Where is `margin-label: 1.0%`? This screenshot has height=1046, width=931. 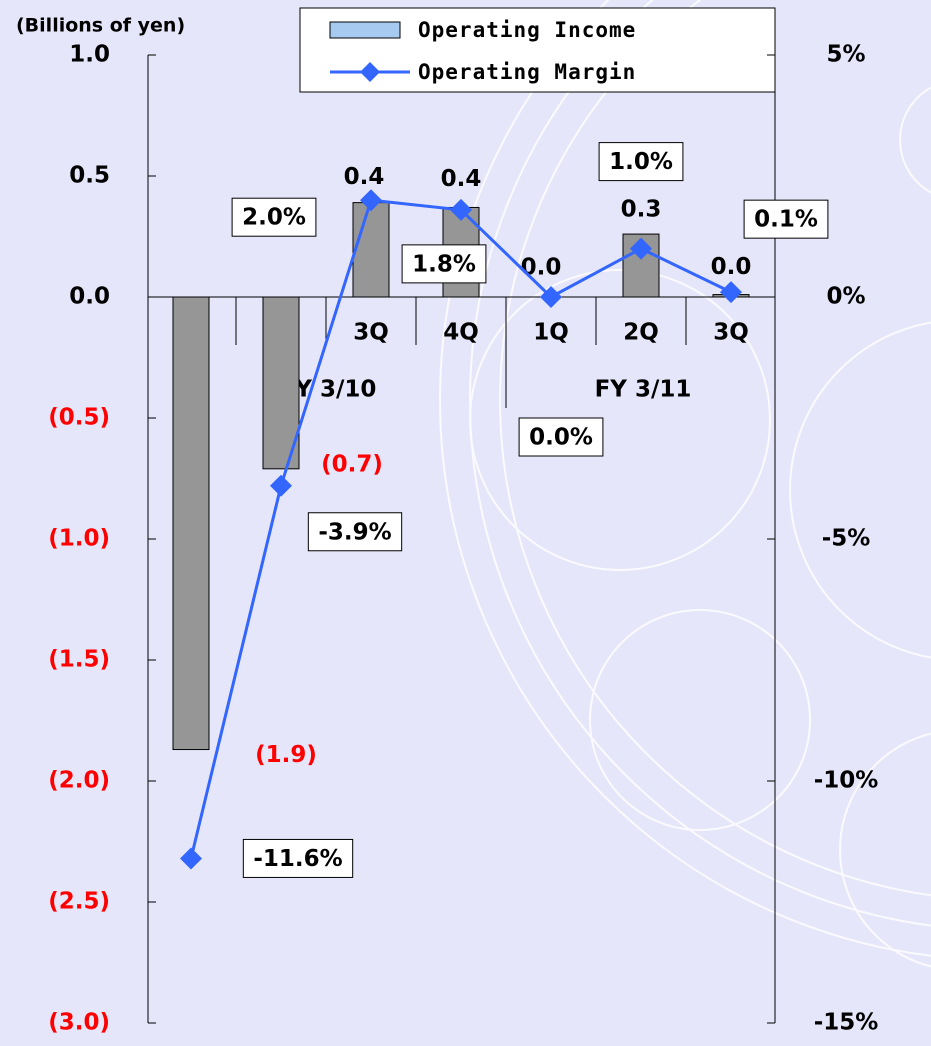
margin-label: 1.0% is located at coordinates (641, 162).